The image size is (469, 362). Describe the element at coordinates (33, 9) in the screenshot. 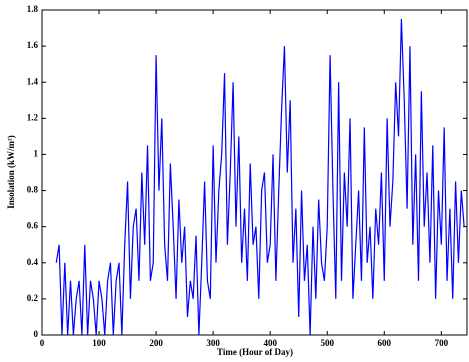

I see `y-tick-label: 1.8` at that location.